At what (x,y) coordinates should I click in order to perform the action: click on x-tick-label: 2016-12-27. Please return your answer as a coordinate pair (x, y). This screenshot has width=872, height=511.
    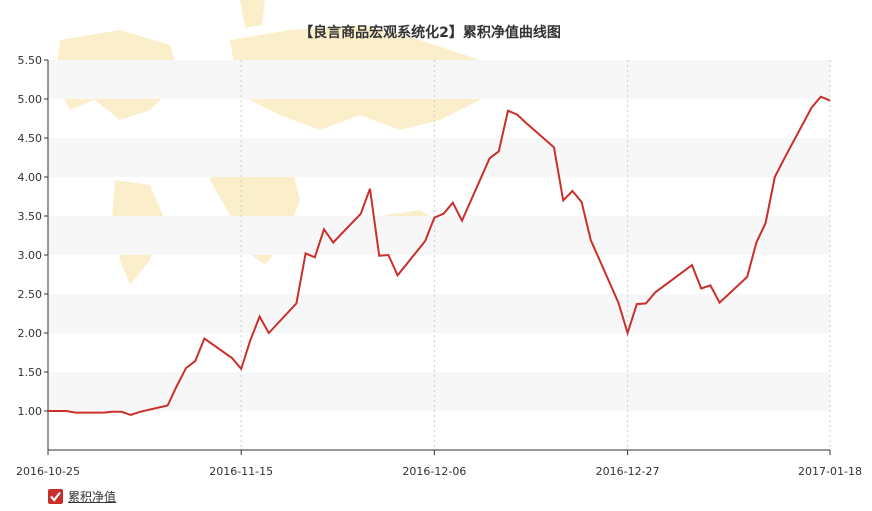
    Looking at the image, I should click on (628, 471).